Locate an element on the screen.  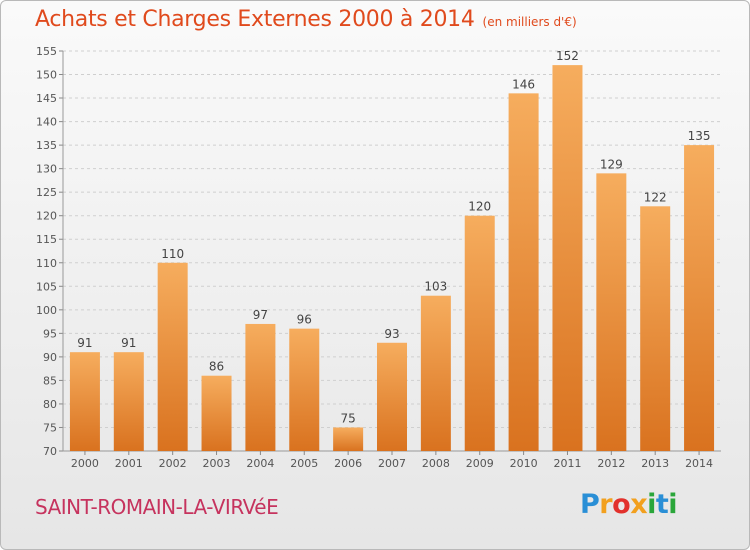
y-tick-label: 125 is located at coordinates (46, 192).